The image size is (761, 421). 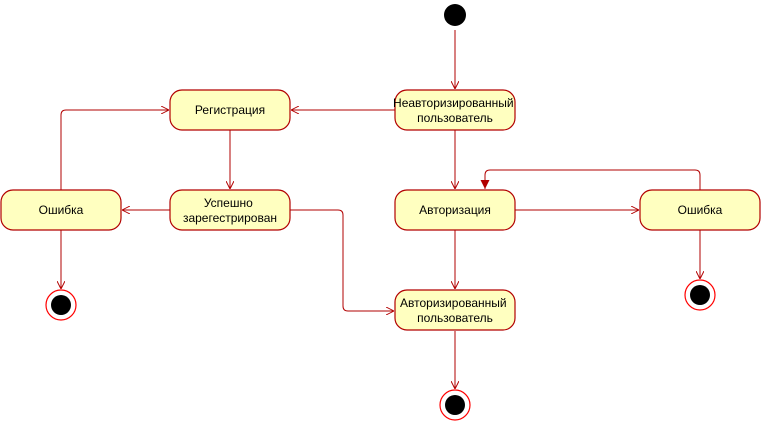 I want to click on state-registration: Регистрация, so click(x=230, y=110).